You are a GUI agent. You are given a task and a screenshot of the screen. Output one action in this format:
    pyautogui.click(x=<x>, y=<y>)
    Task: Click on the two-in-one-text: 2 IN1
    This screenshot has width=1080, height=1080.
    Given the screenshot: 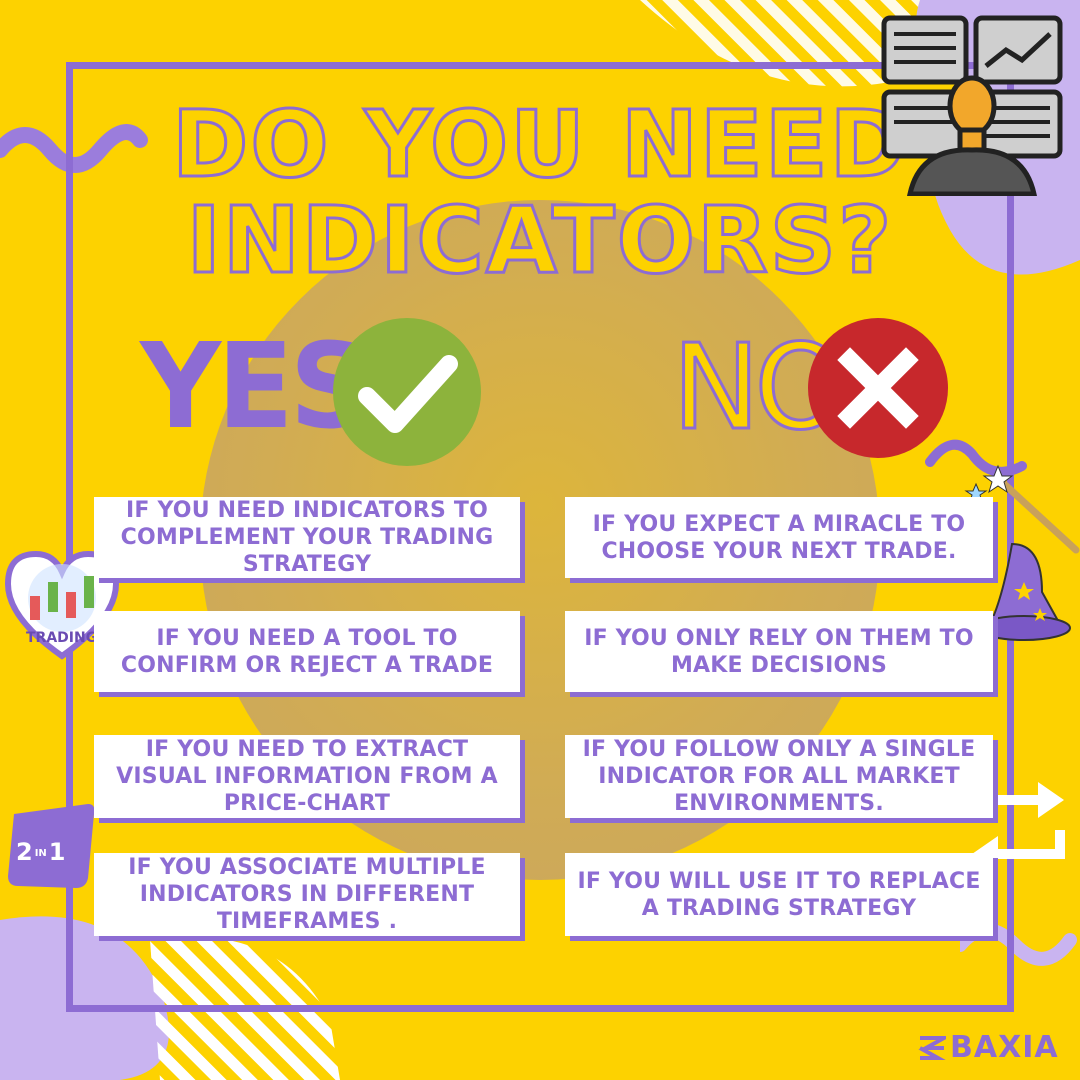 What is the action you would take?
    pyautogui.click(x=41, y=852)
    